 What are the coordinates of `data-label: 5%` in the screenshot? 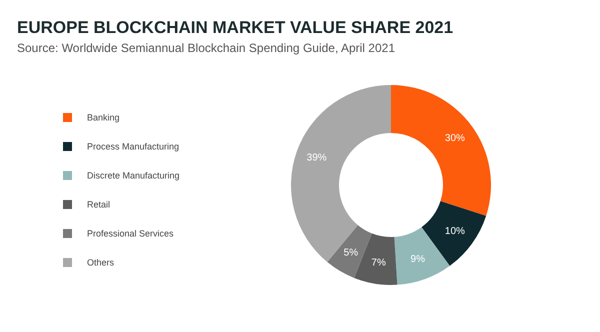 It's located at (351, 253).